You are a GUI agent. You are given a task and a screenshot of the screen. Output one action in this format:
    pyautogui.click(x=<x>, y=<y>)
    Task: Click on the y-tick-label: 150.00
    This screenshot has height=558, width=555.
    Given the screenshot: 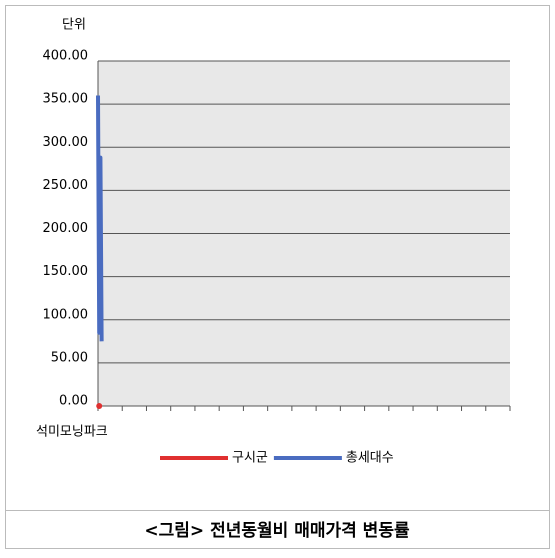 What is the action you would take?
    pyautogui.click(x=66, y=271)
    